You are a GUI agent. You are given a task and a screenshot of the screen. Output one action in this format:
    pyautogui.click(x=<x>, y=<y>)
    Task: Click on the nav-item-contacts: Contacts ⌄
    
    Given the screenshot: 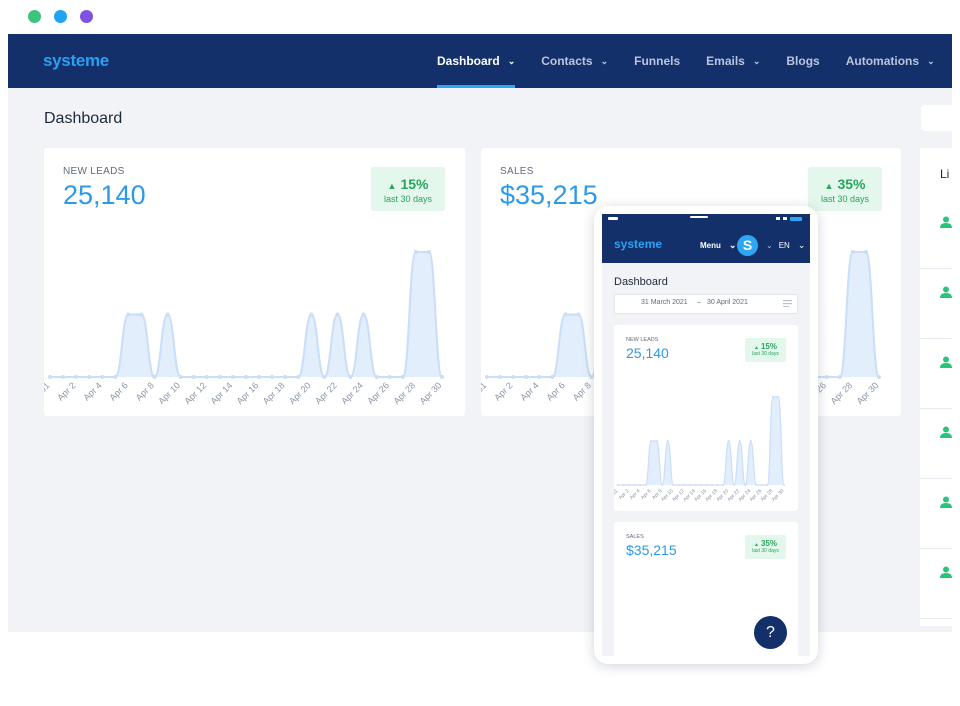 What is the action you would take?
    pyautogui.click(x=574, y=61)
    